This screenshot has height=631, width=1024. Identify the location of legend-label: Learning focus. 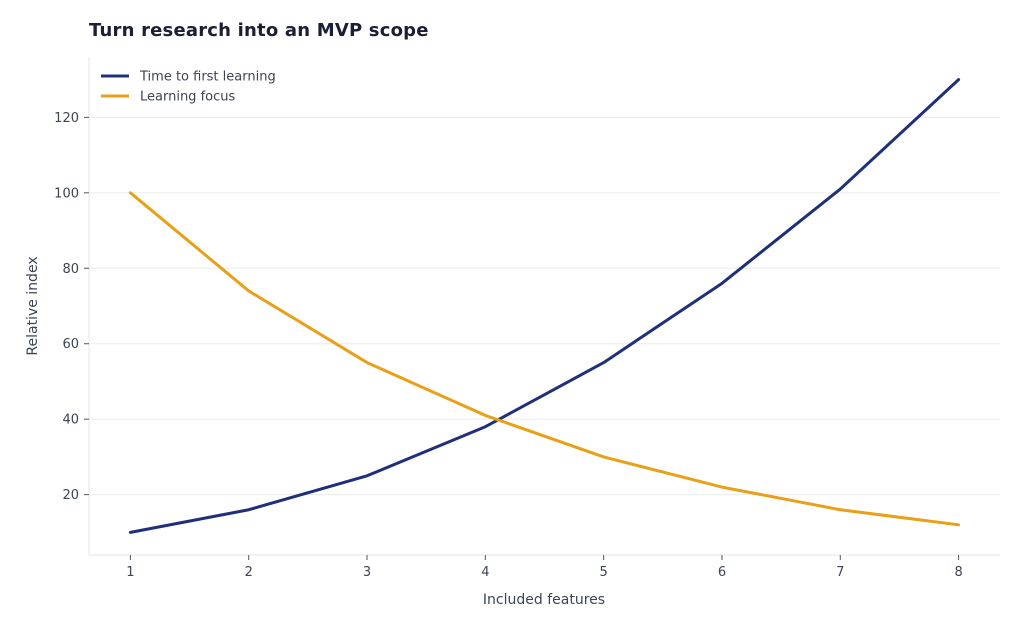
(187, 97).